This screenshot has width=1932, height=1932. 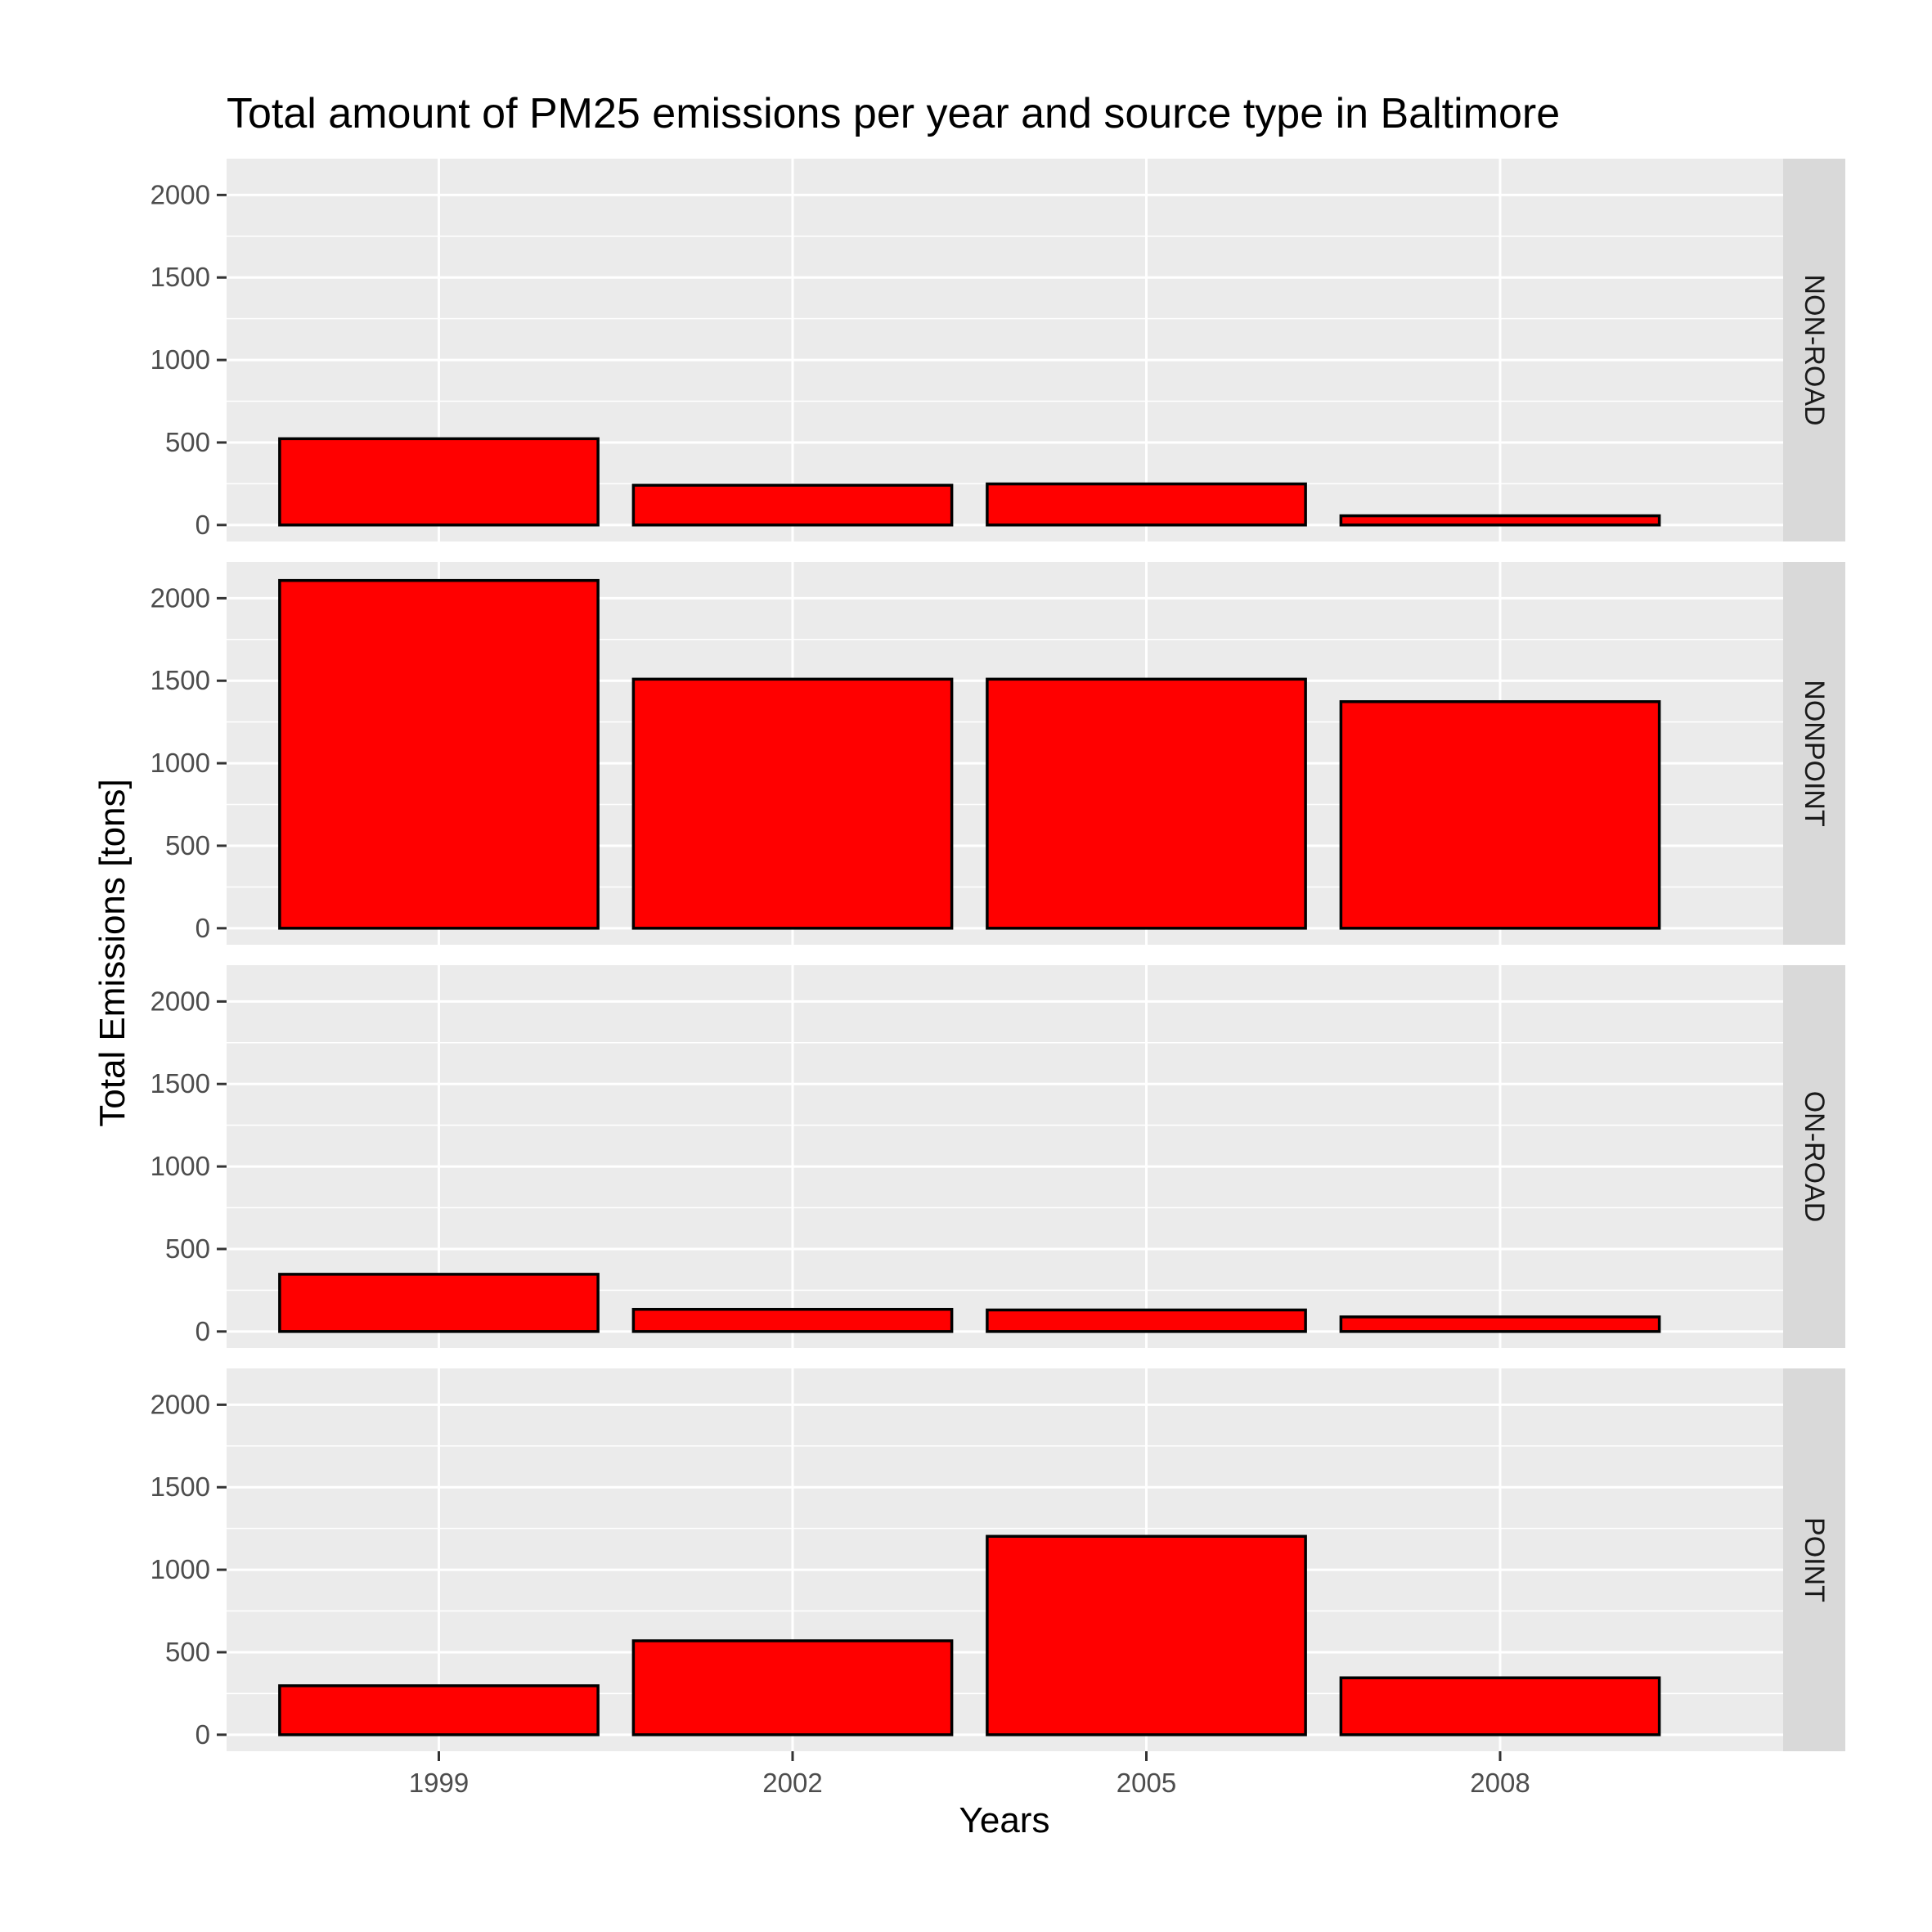 I want to click on bar-point-2008, so click(x=1500, y=1707).